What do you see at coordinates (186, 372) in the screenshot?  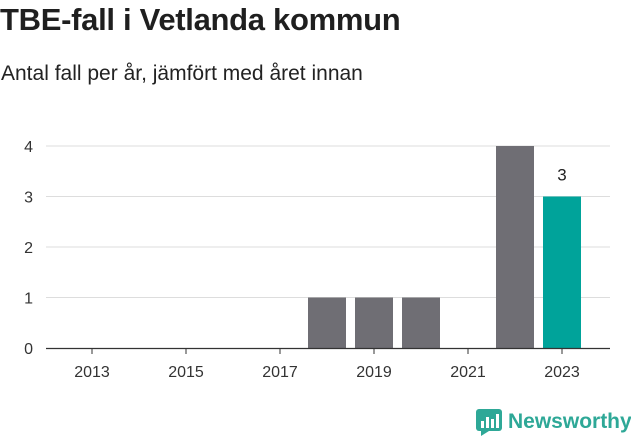 I see `x-tick-label: 2015` at bounding box center [186, 372].